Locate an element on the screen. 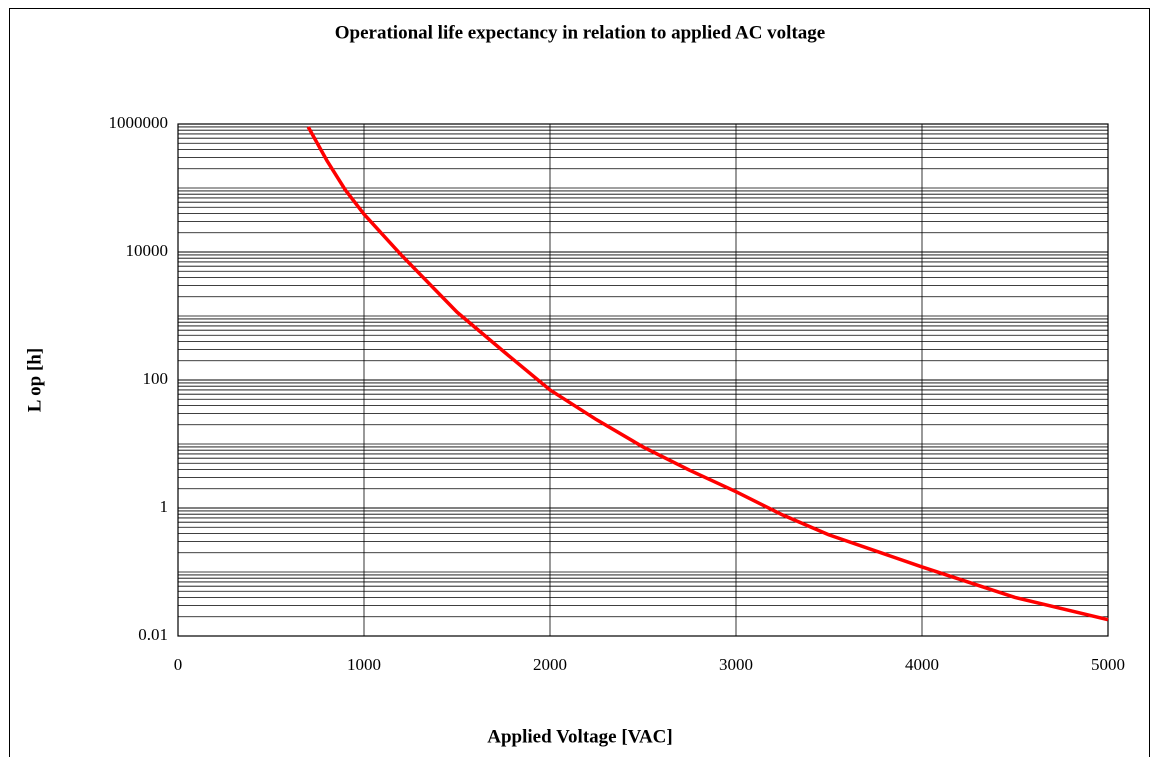 The height and width of the screenshot is (757, 1160). y-tick-label: 10000 is located at coordinates (147, 250).